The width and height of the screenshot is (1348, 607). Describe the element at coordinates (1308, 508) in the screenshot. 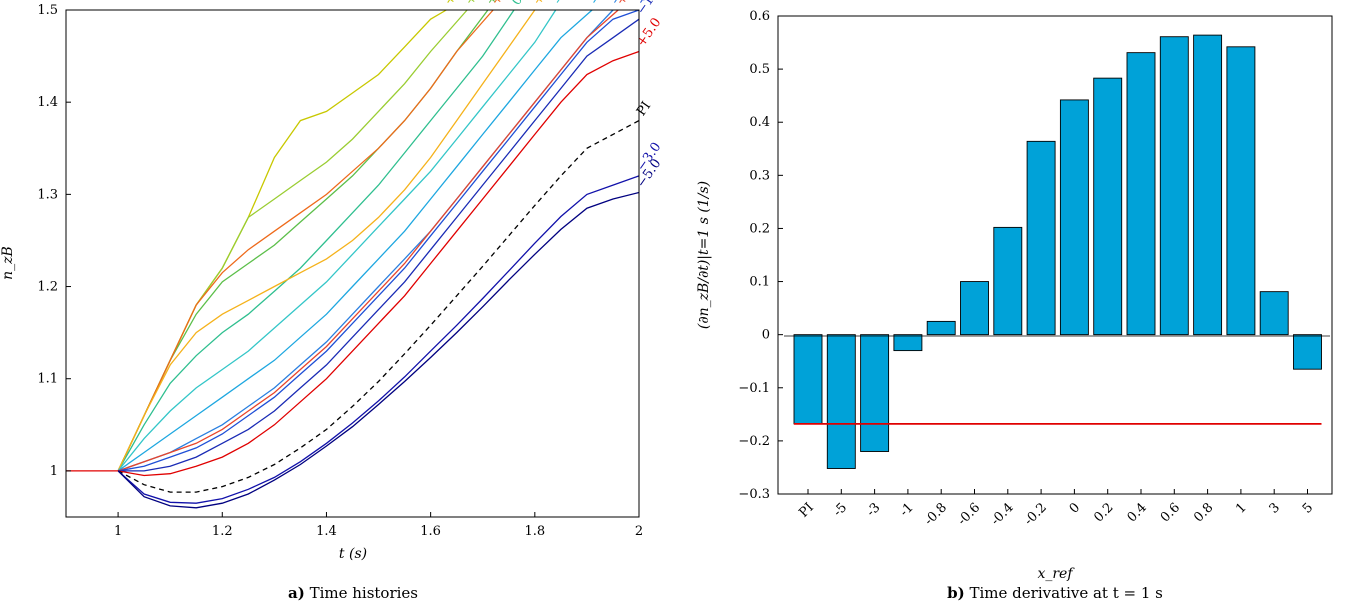

I see `x-tick-label-right: 5` at that location.